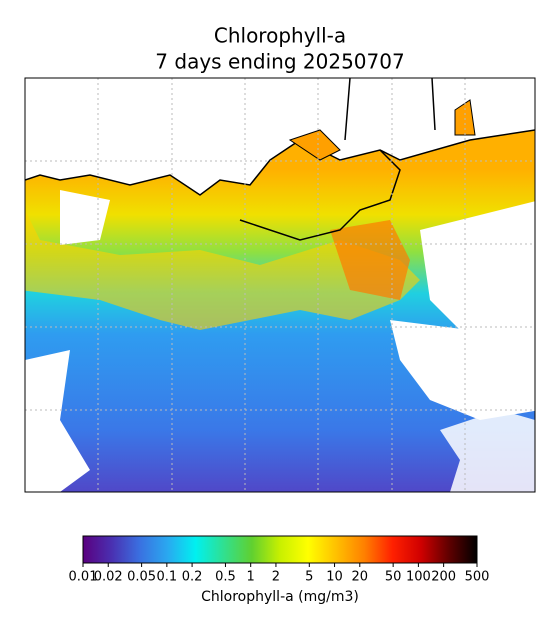  Describe the element at coordinates (418, 577) in the screenshot. I see `colorbar-tick-label: 100` at that location.